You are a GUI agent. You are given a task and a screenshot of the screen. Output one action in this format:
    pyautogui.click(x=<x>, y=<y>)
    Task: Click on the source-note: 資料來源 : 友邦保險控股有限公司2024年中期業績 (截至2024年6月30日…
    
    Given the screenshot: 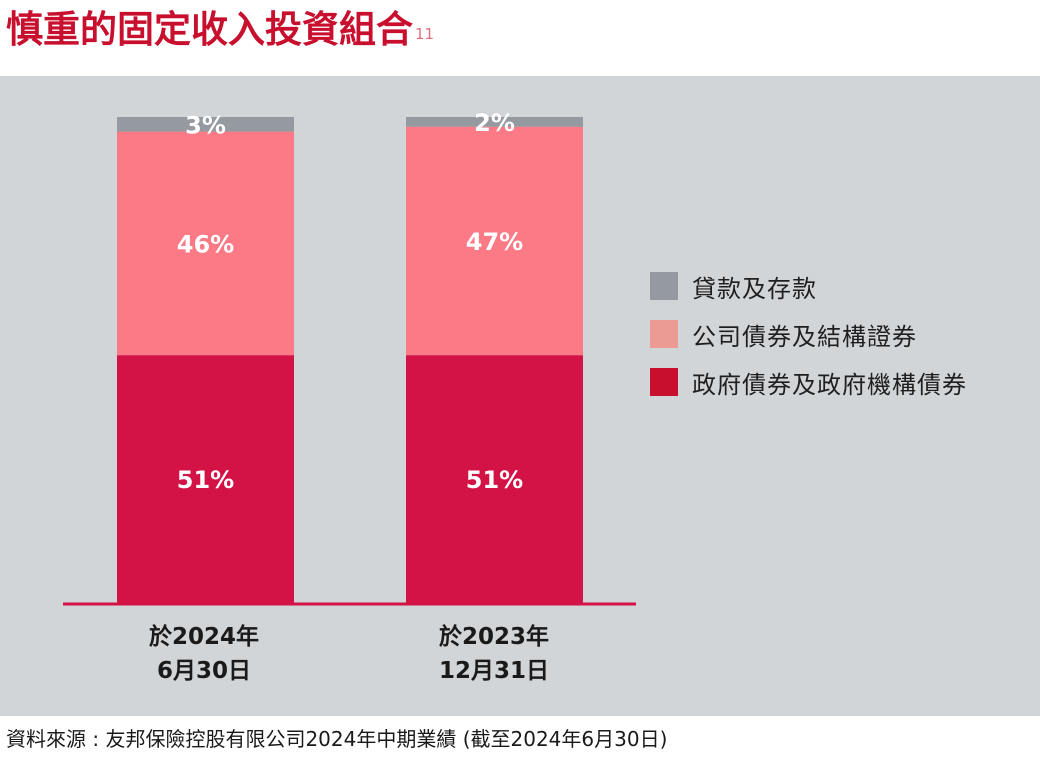 What is the action you would take?
    pyautogui.click(x=337, y=739)
    